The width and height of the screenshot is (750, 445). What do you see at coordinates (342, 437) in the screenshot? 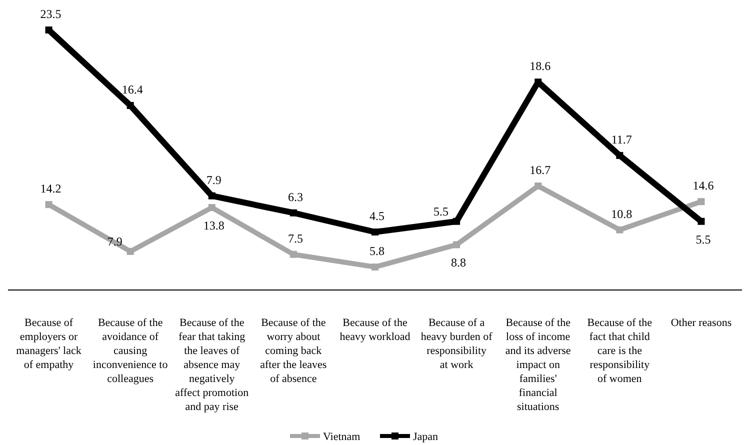
I see `legend-label: Vietnam` at bounding box center [342, 437].